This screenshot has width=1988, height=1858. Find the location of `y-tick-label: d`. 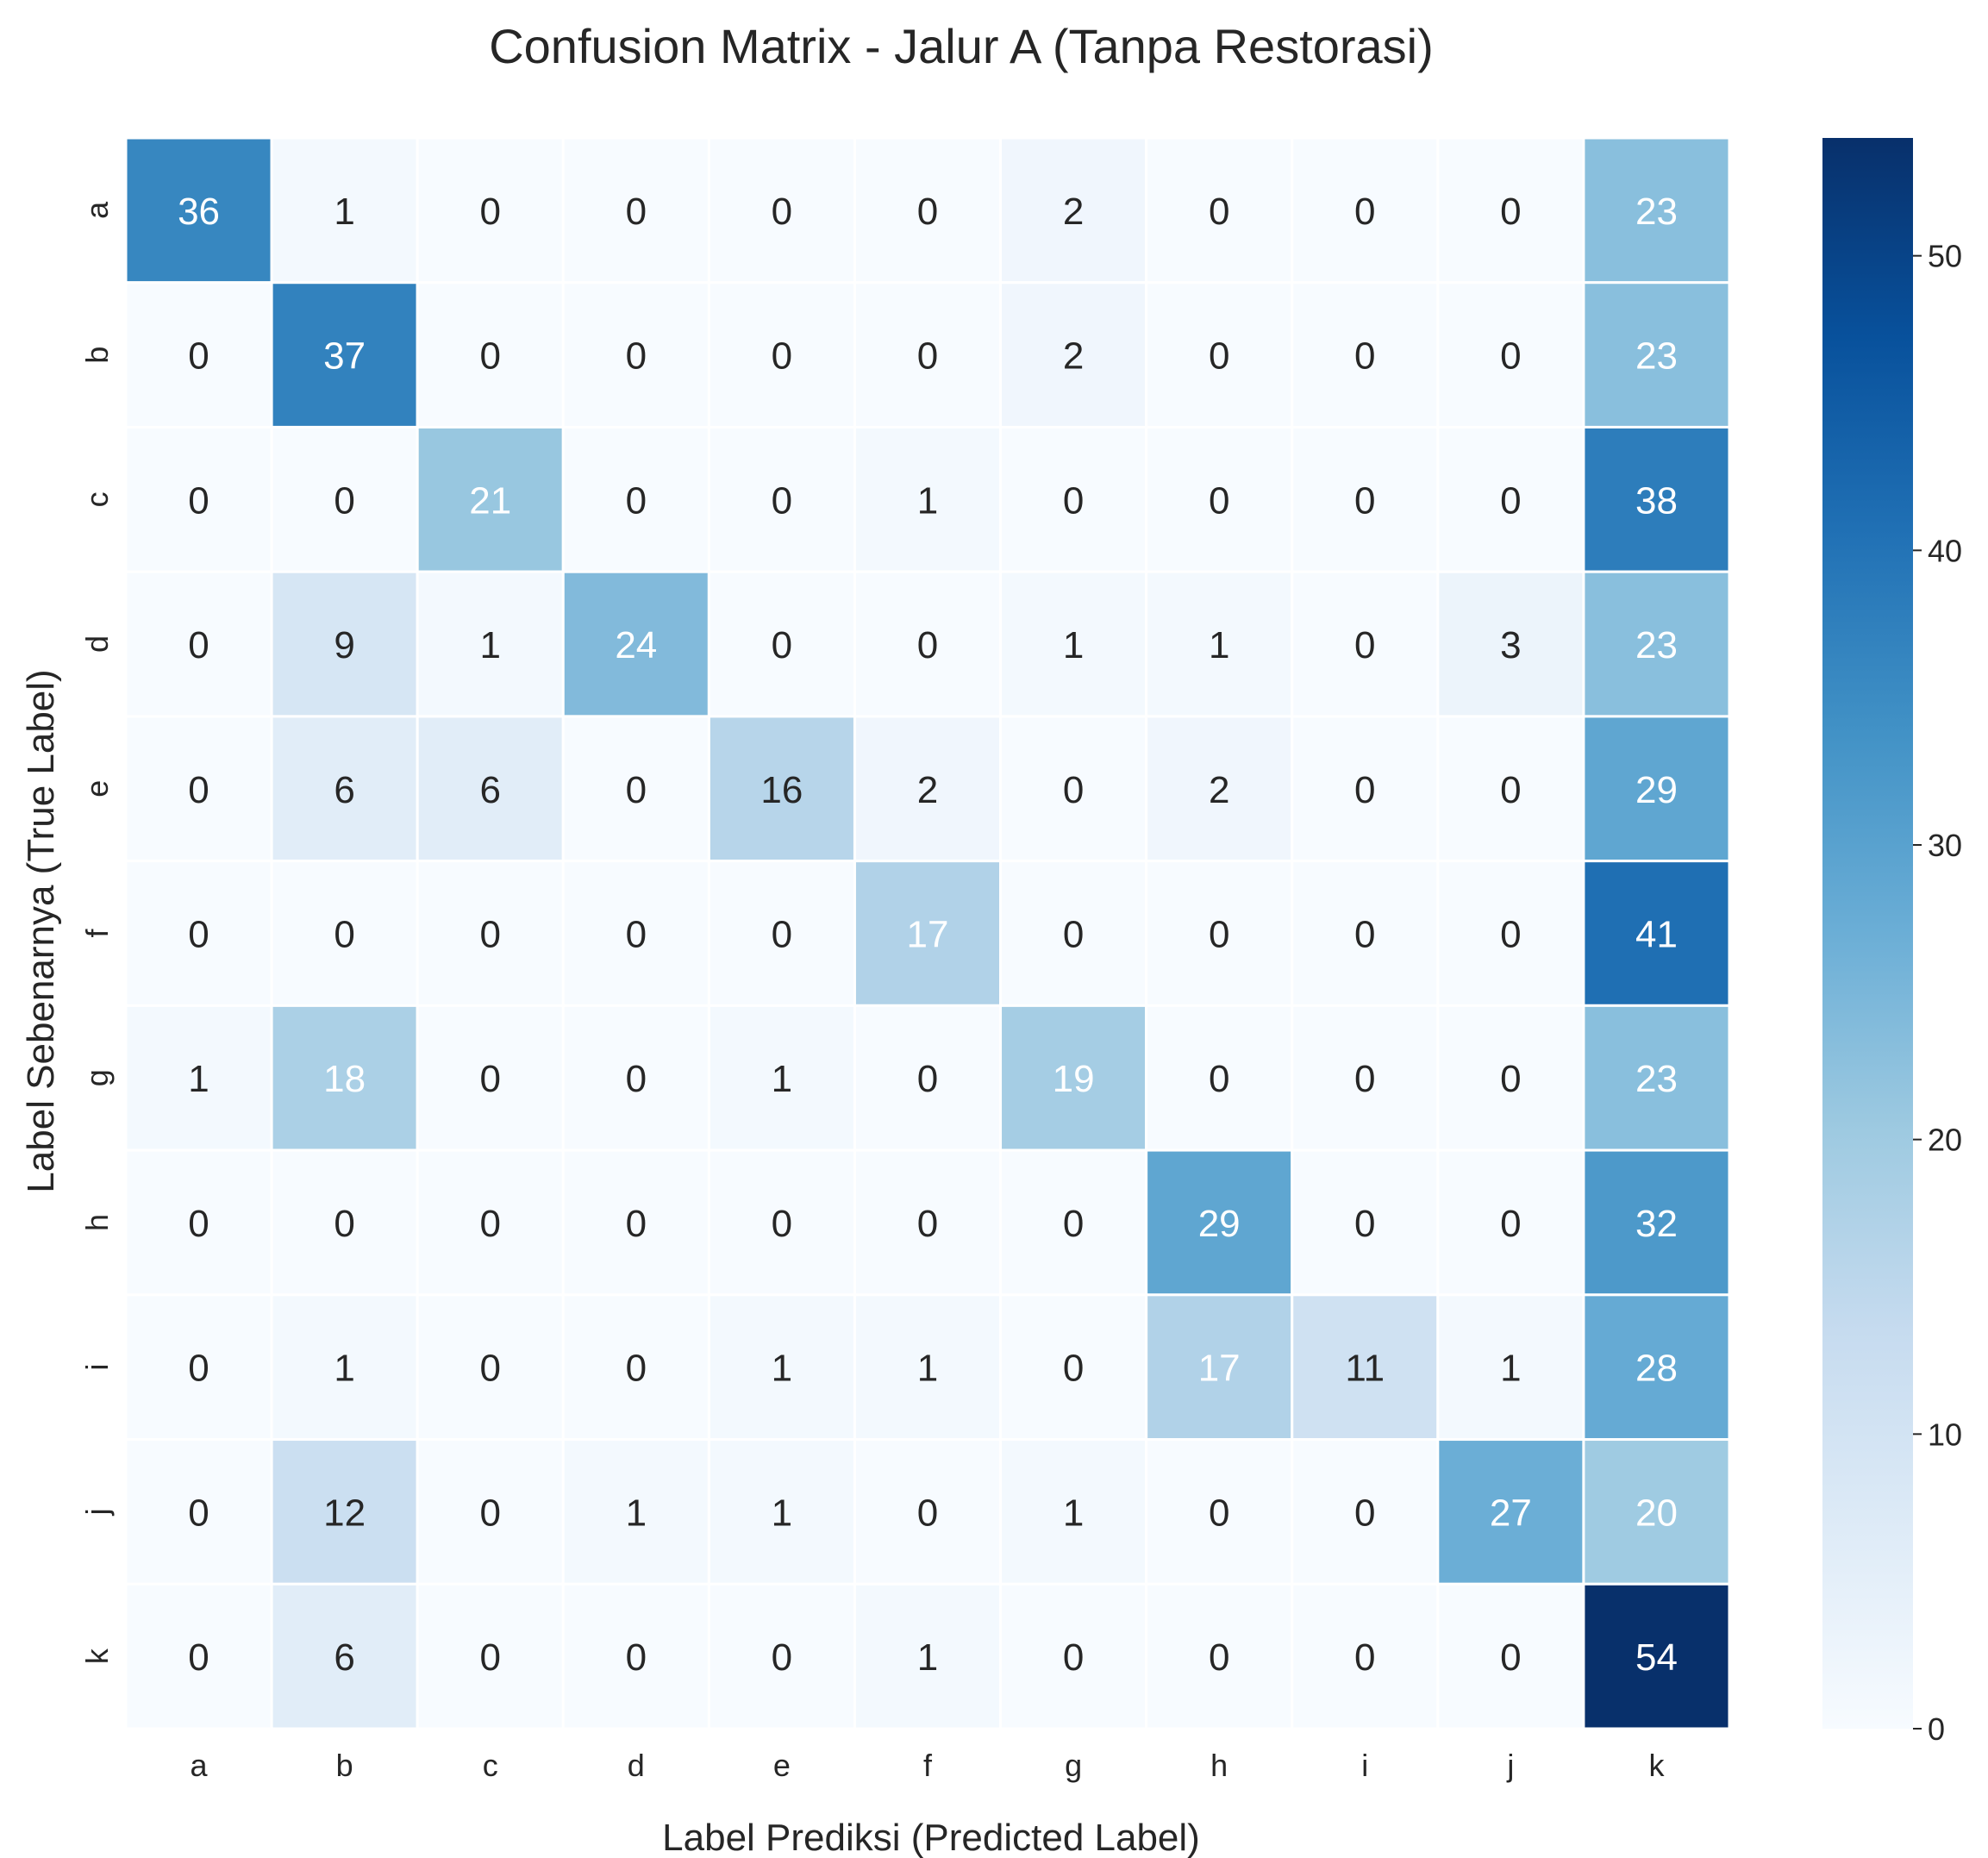

y-tick-label: d is located at coordinates (97, 644).